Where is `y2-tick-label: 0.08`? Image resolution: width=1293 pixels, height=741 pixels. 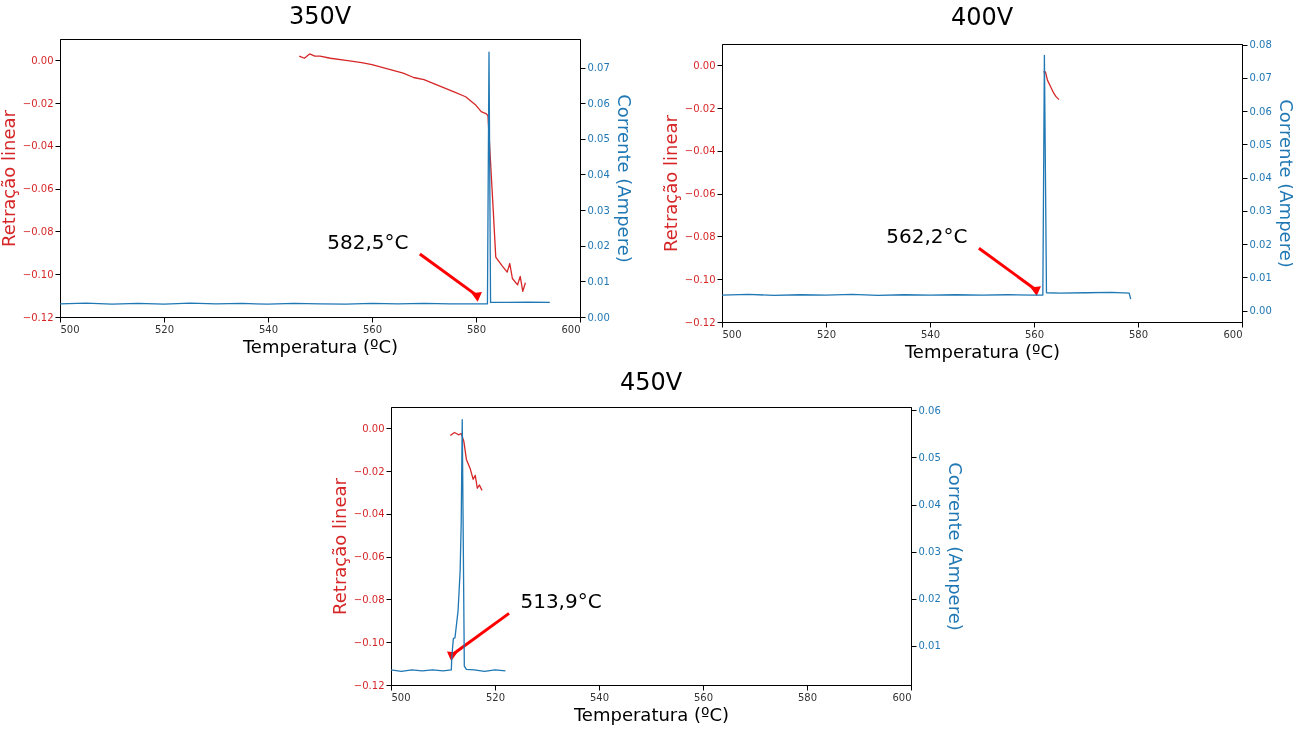 y2-tick-label: 0.08 is located at coordinates (1260, 45).